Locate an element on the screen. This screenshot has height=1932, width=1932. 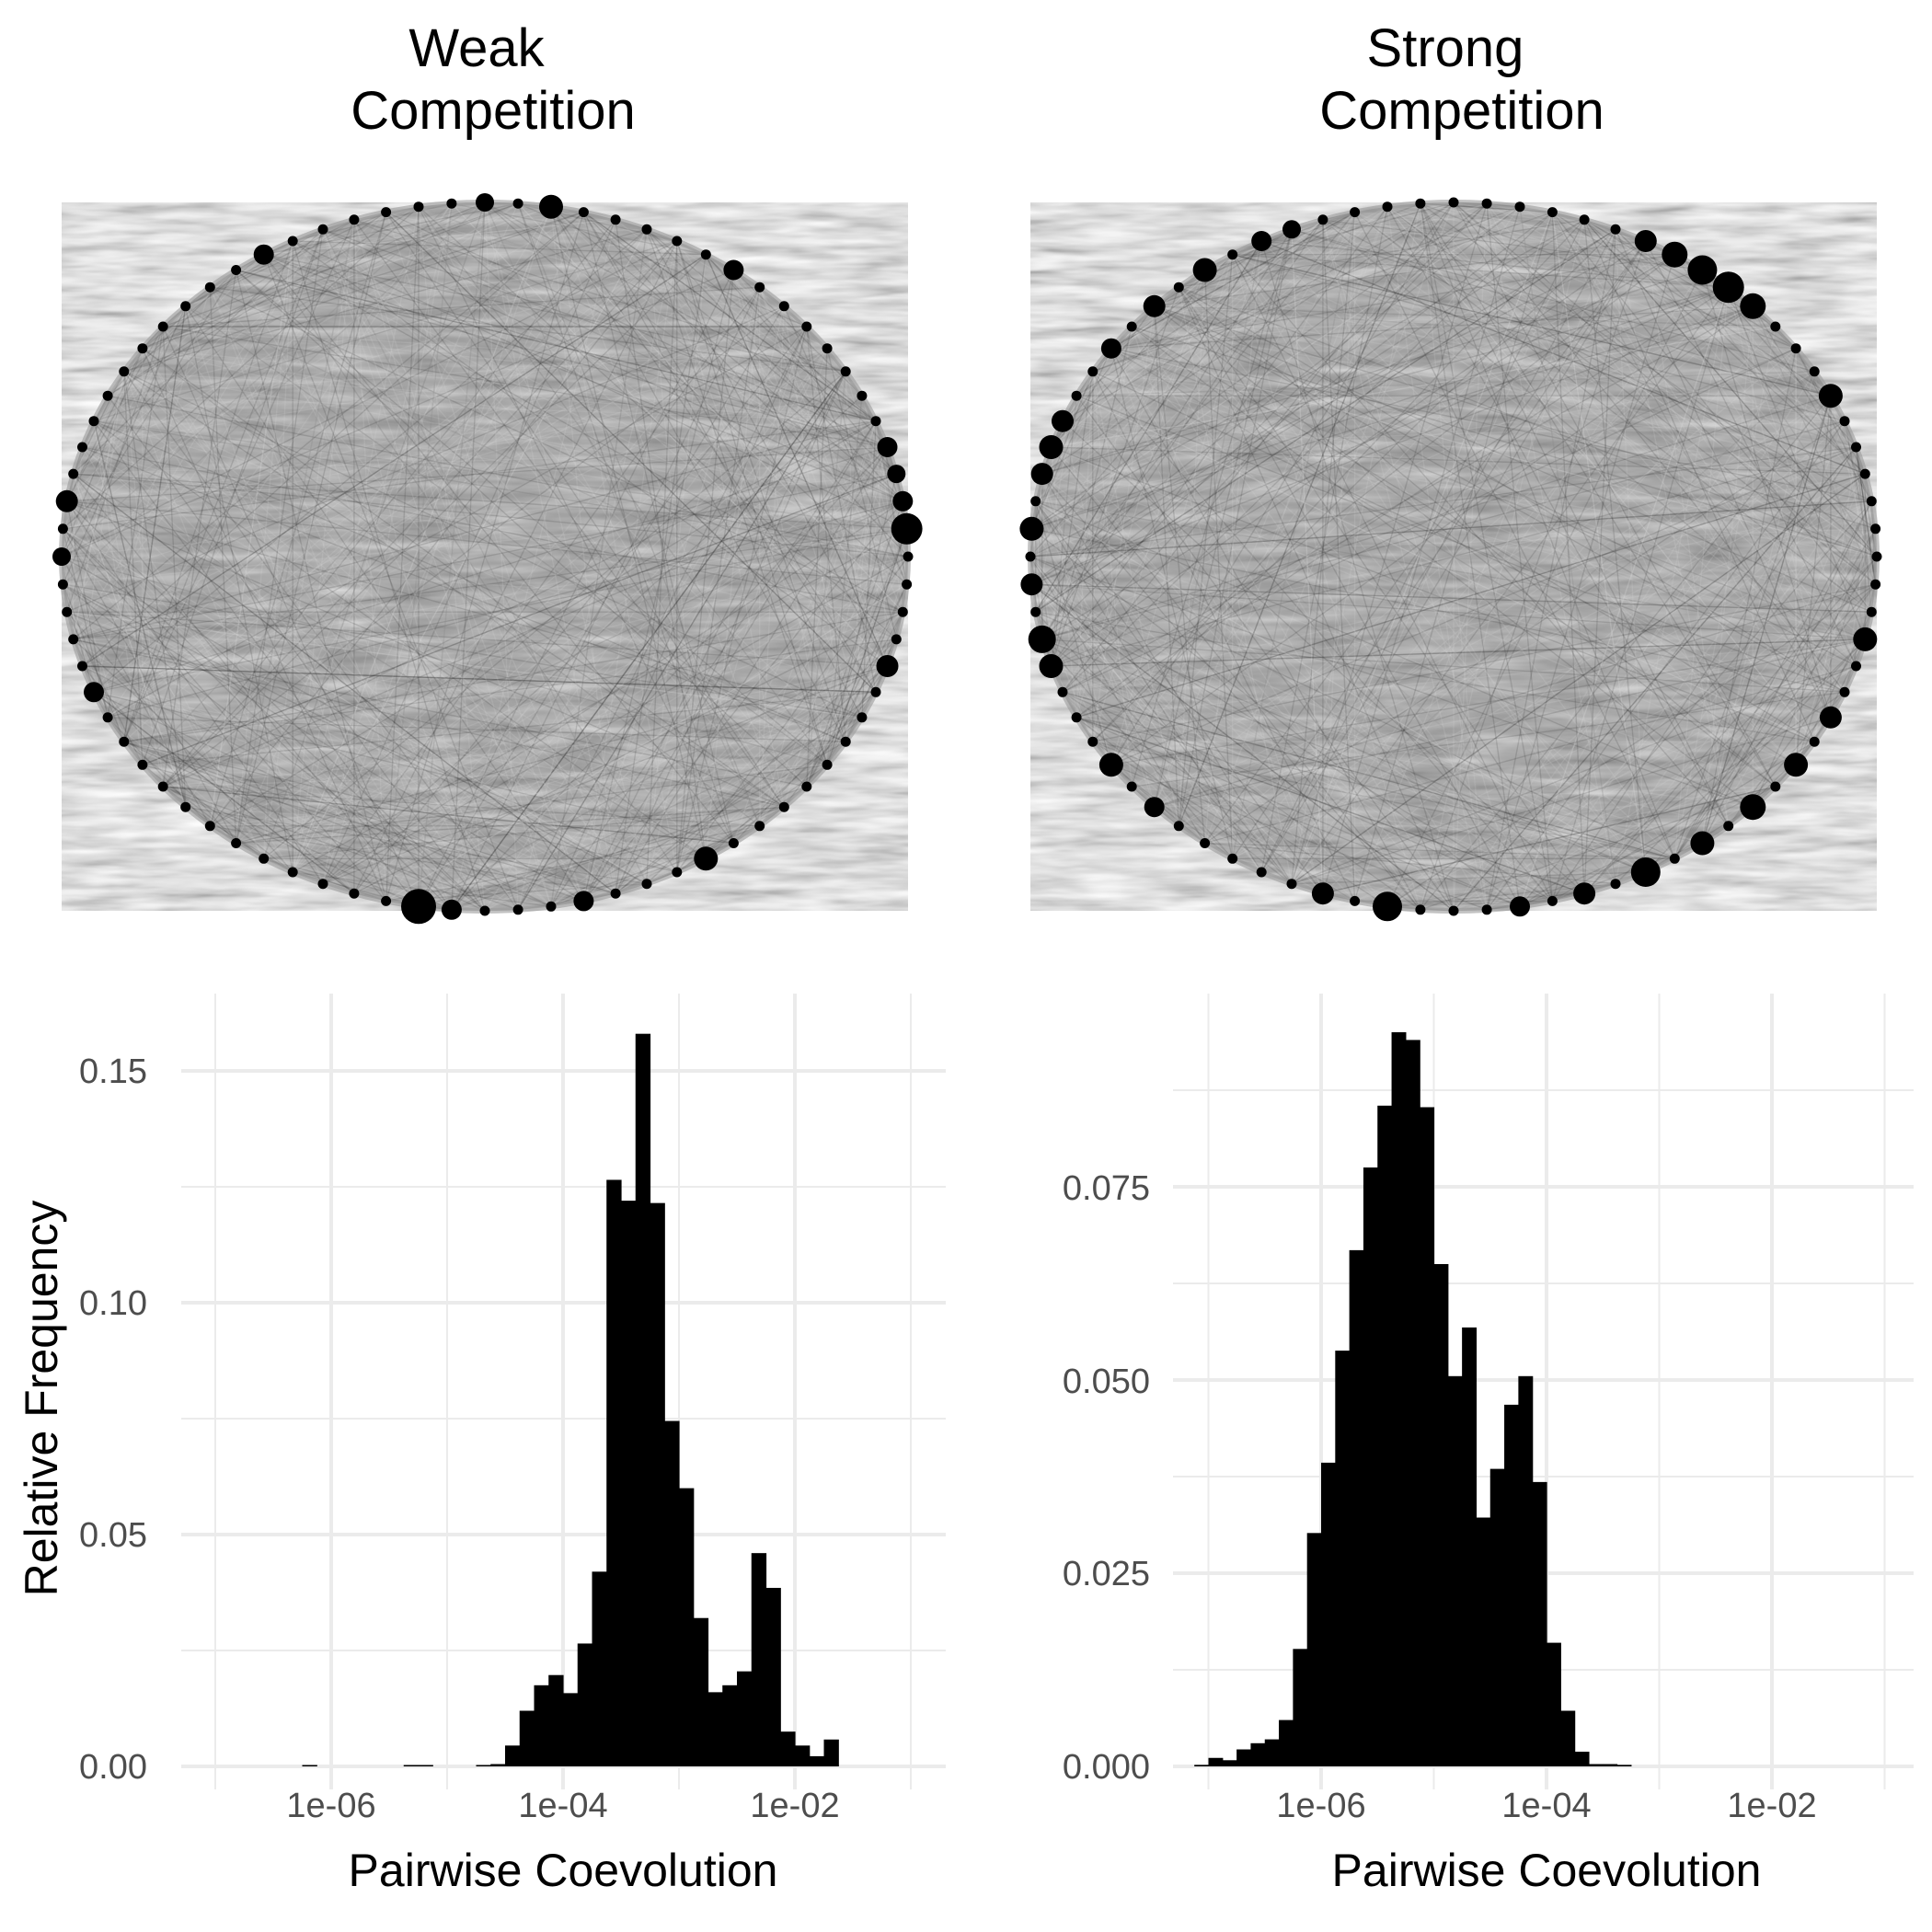
strong-title-line2: Competition is located at coordinates (1461, 111).